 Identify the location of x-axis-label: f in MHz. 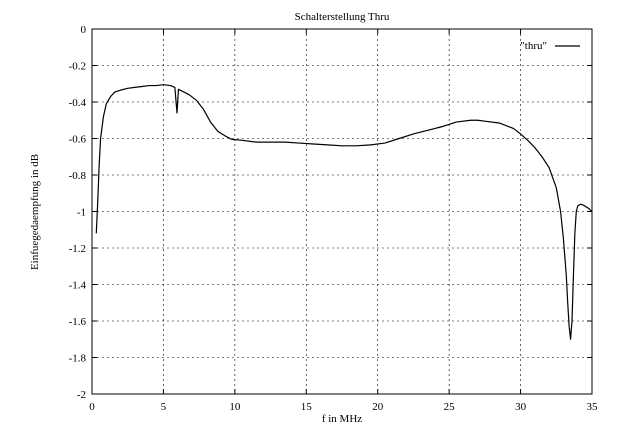
(342, 419).